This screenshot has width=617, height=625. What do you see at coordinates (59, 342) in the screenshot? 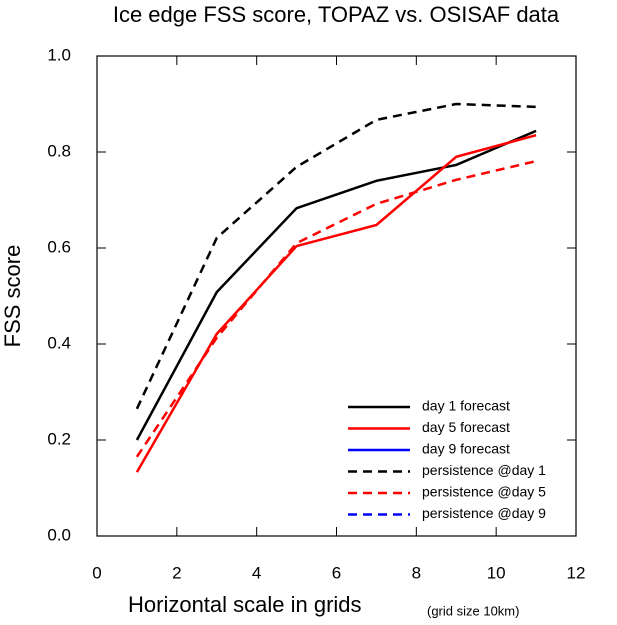
I see `y-tick-label: 0.4` at bounding box center [59, 342].